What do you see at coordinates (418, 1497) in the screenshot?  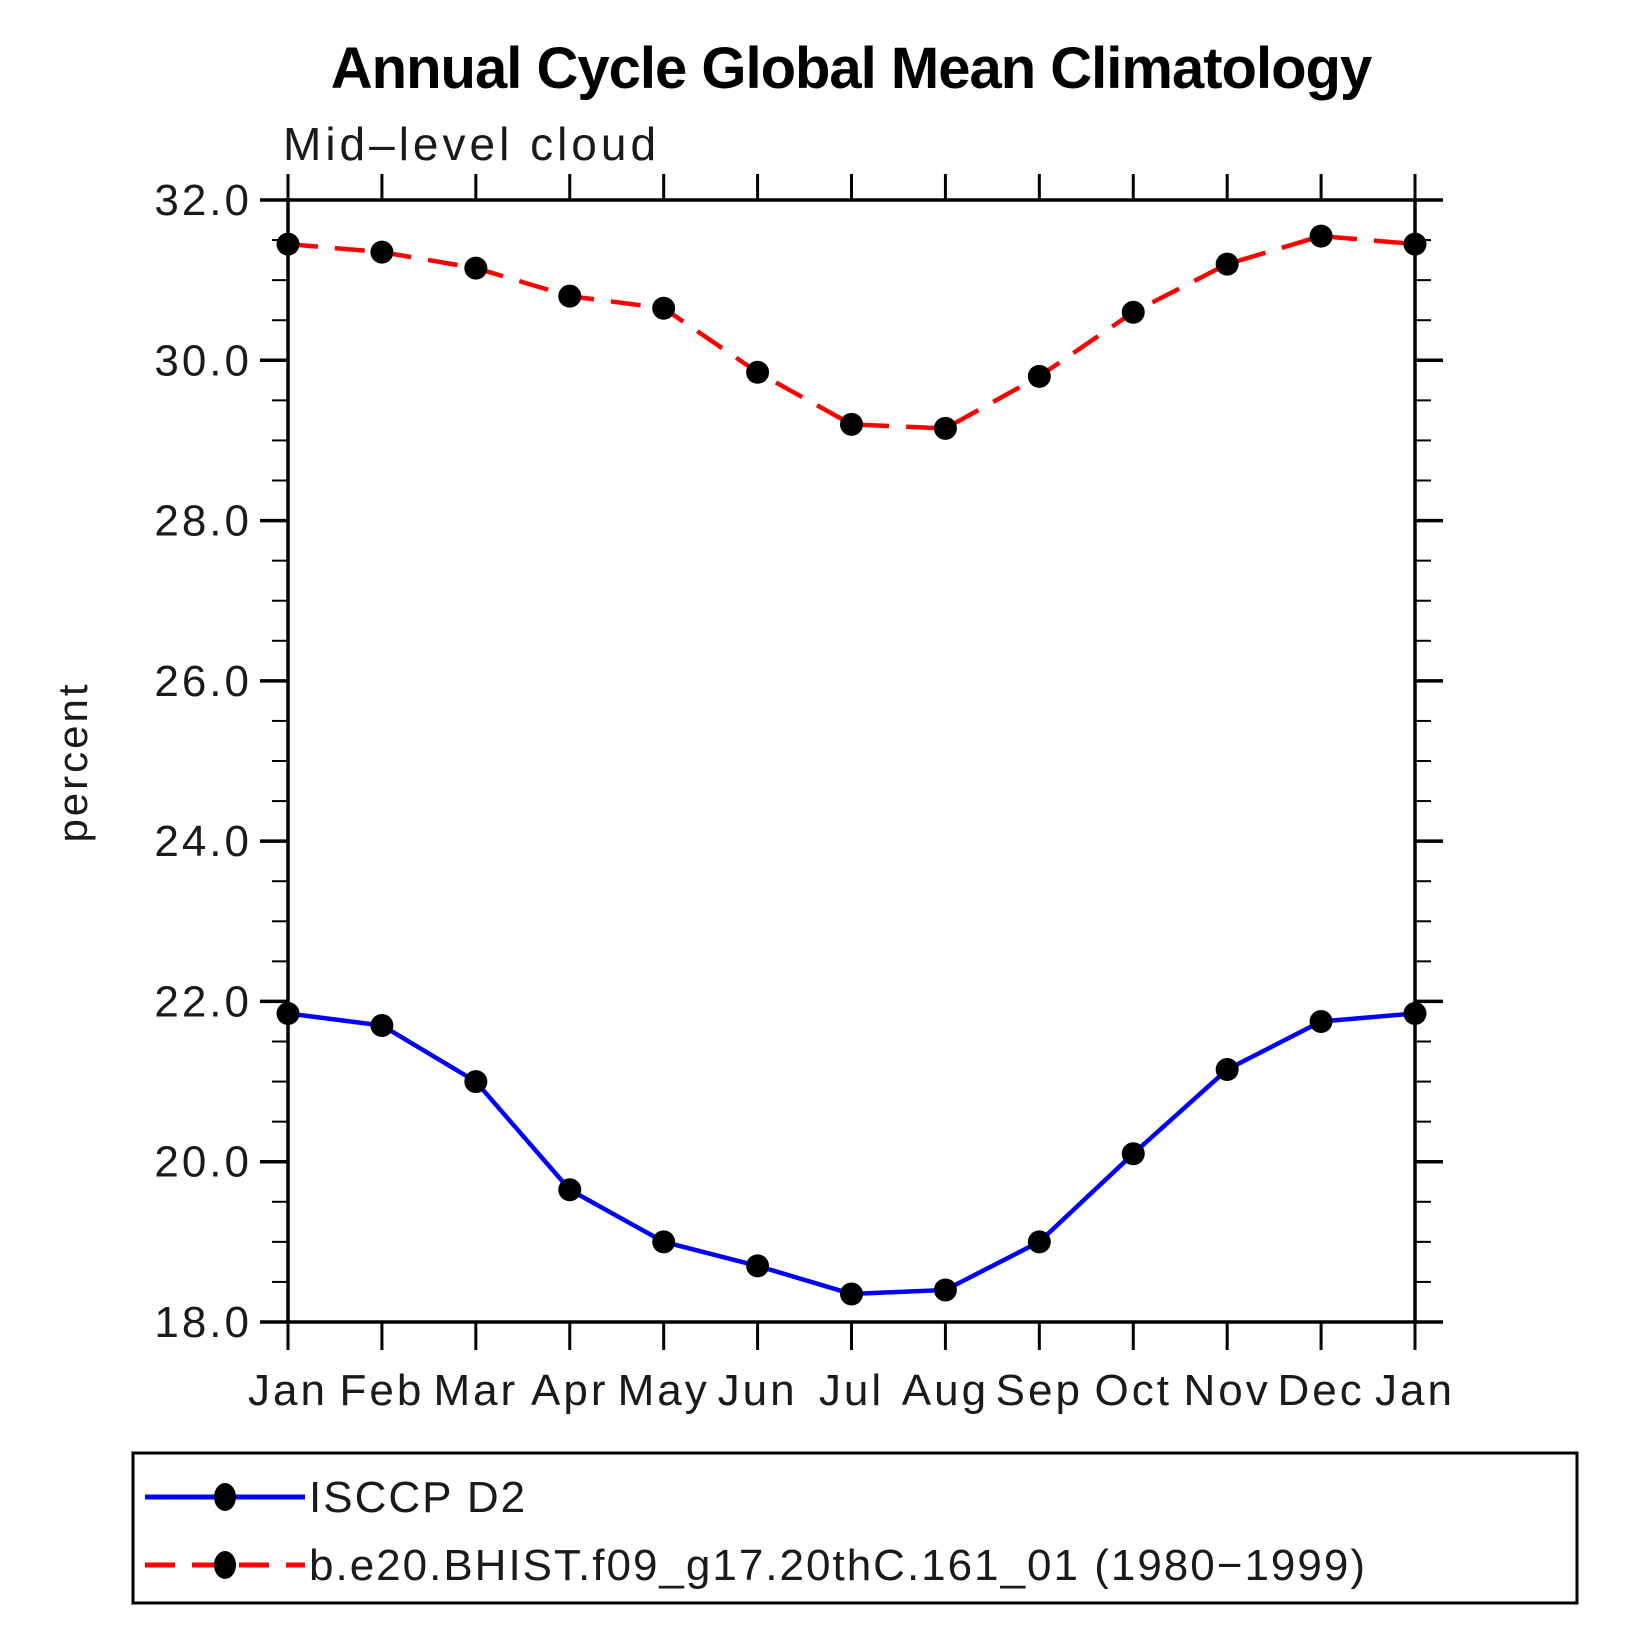 I see `legend-label-isccp: ISCCP D2` at bounding box center [418, 1497].